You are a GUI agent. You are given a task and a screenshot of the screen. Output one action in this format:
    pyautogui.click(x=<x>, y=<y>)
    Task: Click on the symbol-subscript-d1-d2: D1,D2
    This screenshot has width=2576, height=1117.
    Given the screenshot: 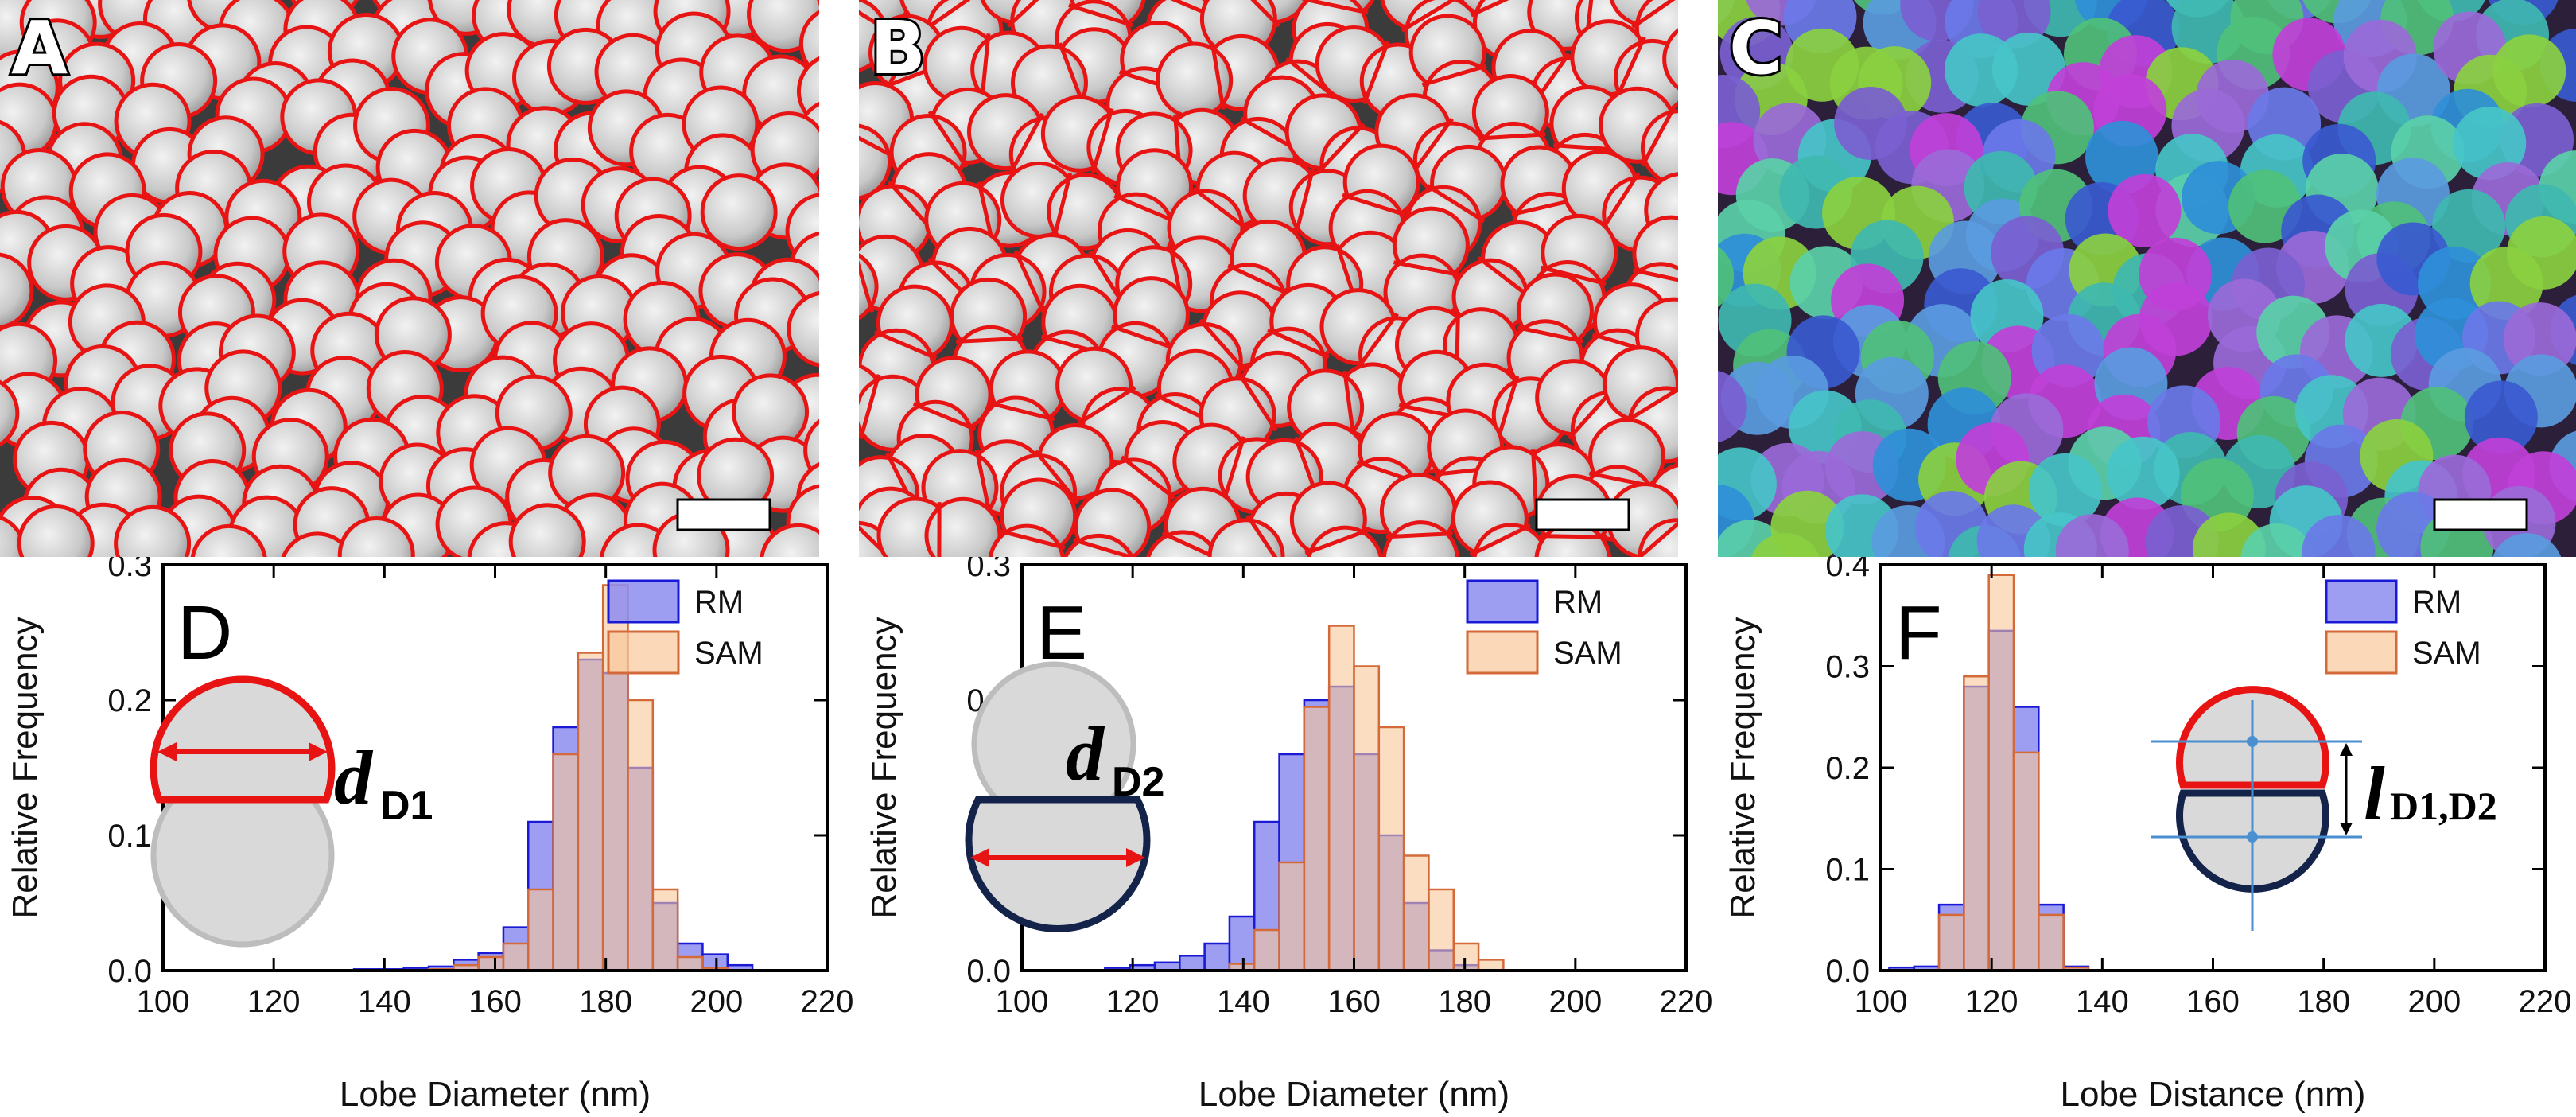 What is the action you would take?
    pyautogui.click(x=2443, y=806)
    